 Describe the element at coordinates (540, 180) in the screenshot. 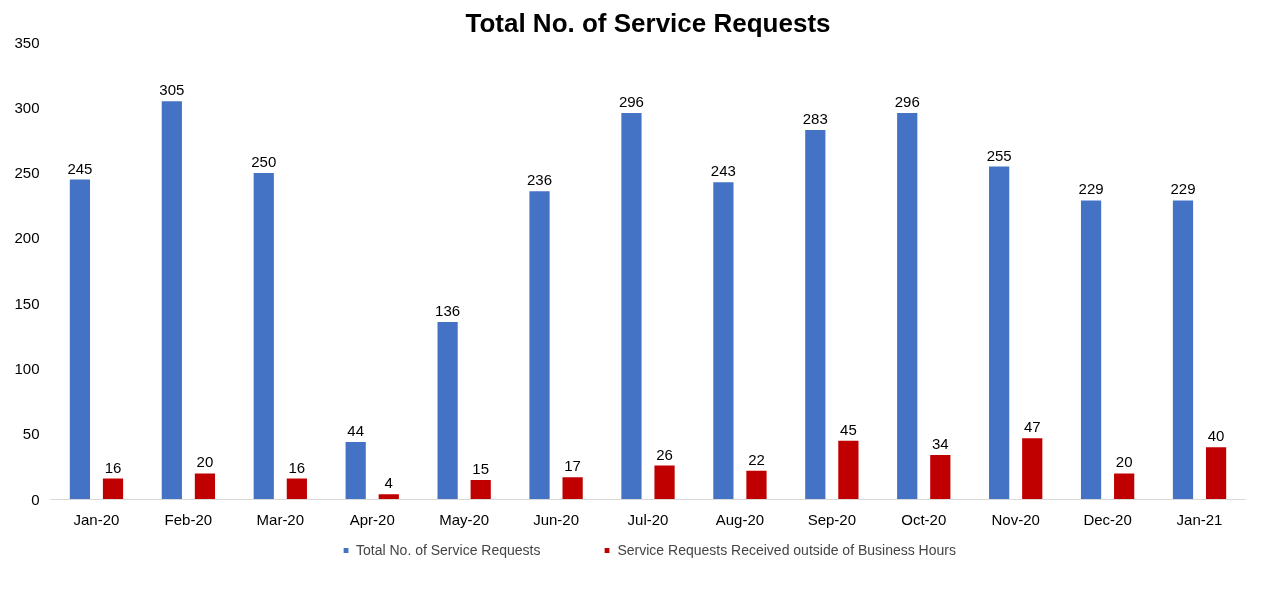

I see `data-label: 236` at that location.